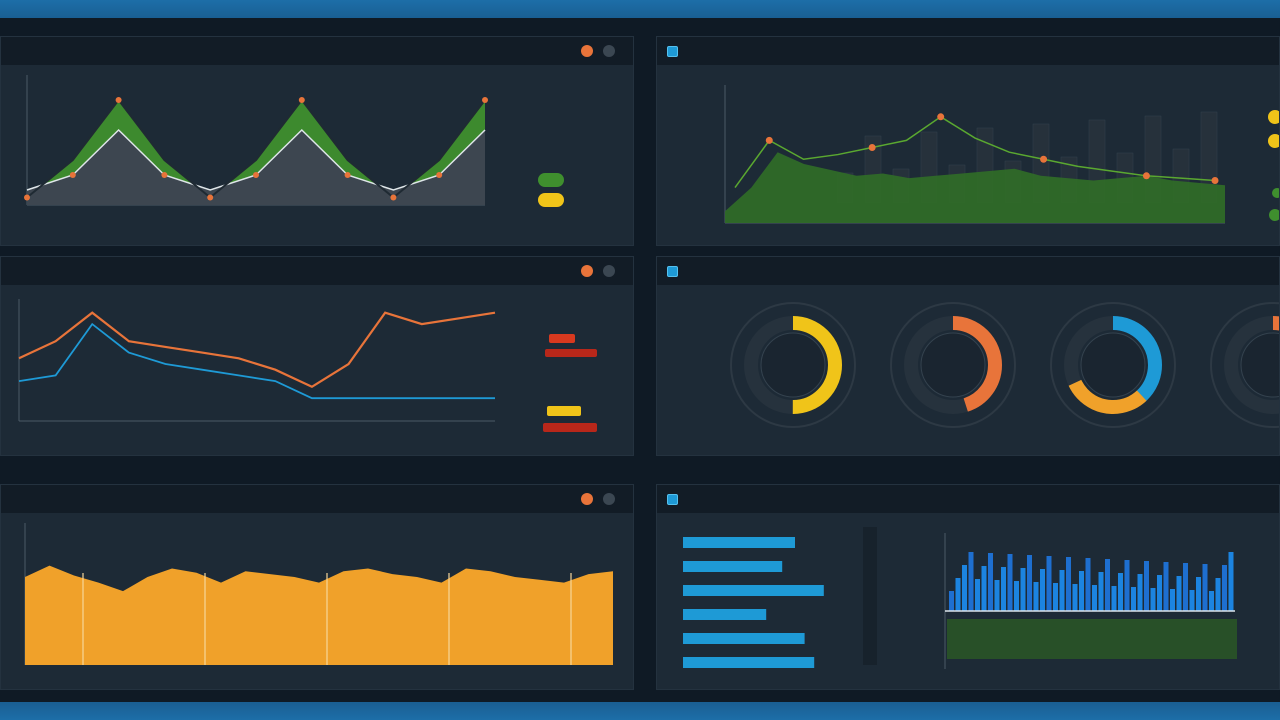 The image size is (1280, 720). I want to click on green-band, so click(1092, 639).